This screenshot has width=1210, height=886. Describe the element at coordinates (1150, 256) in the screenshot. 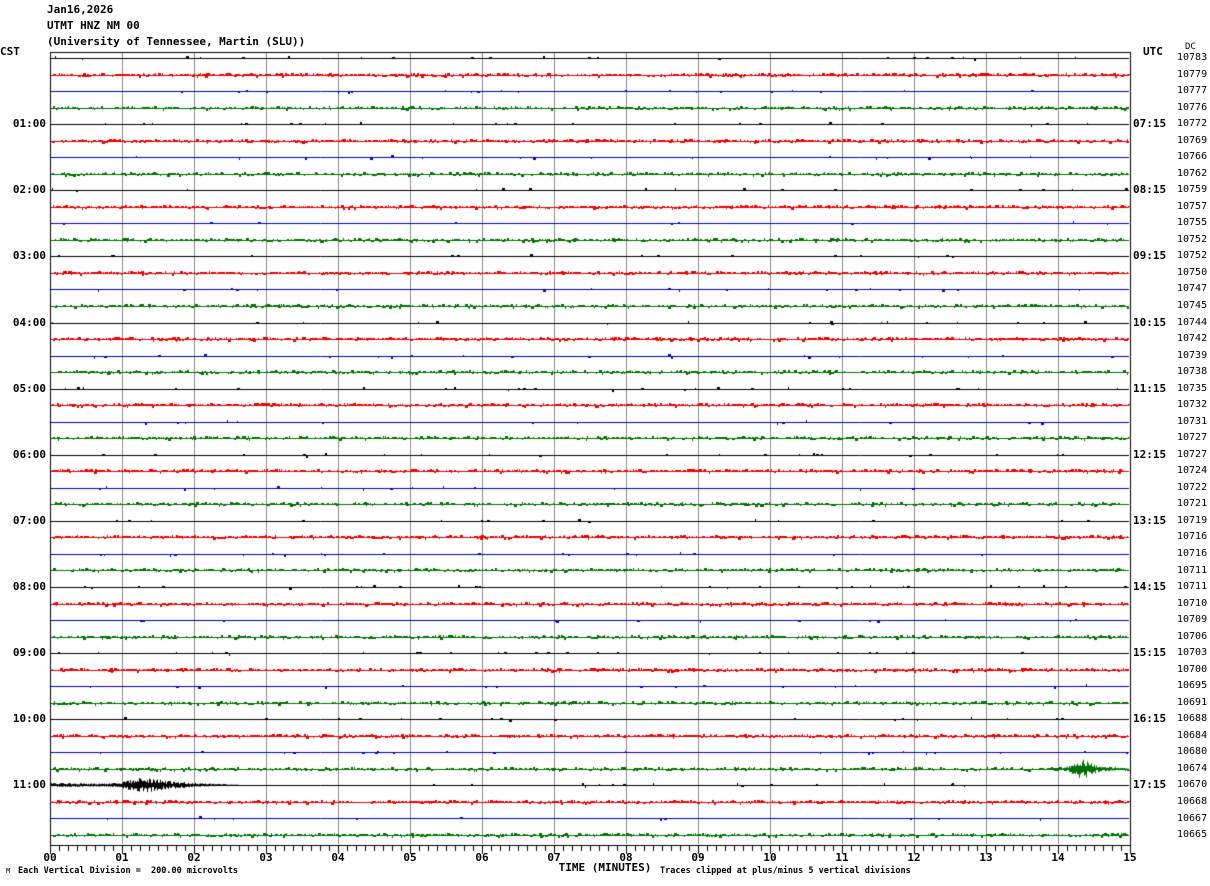

I see `utc-hour-label: 09:15` at that location.